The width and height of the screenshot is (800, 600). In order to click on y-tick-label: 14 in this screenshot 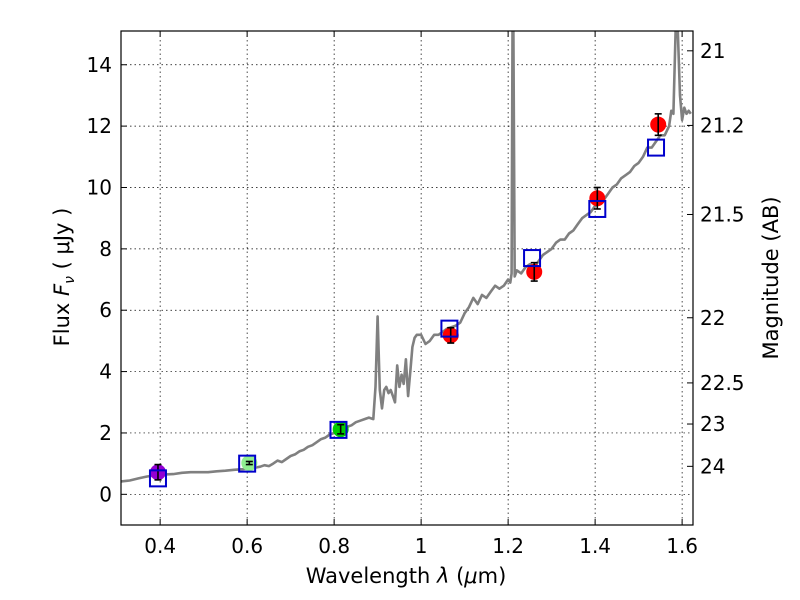, I will do `click(99, 65)`.